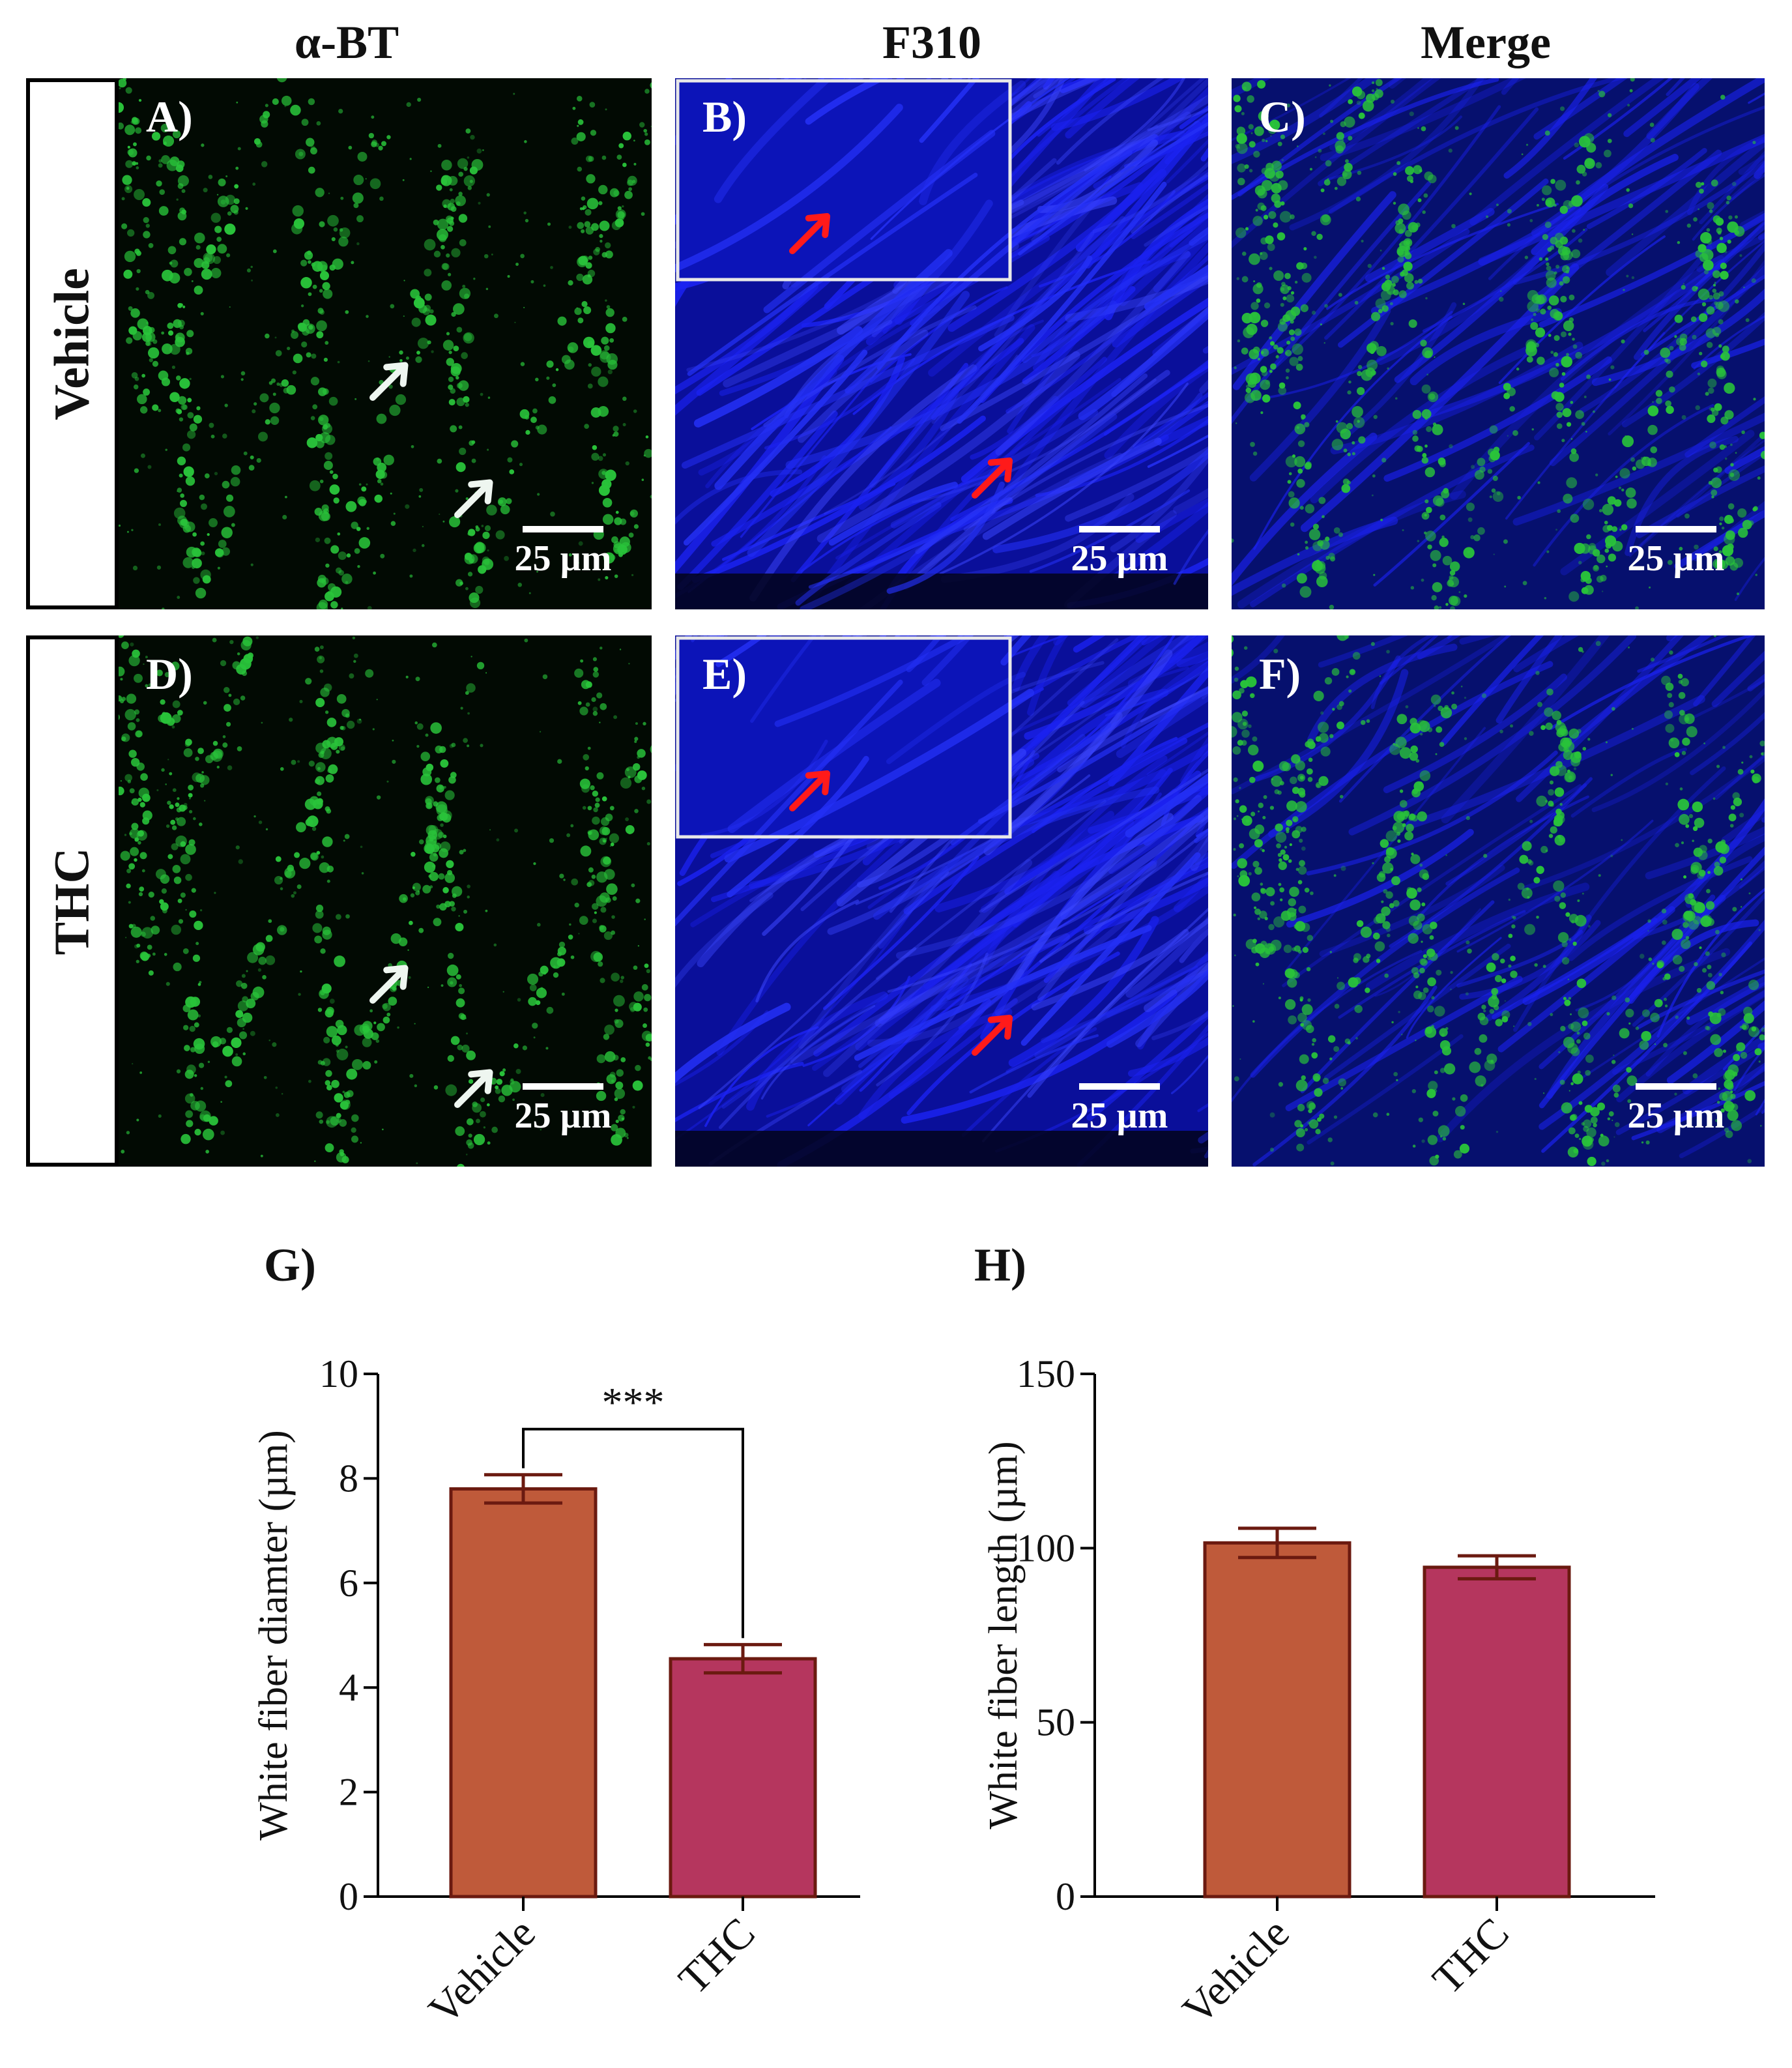 The width and height of the screenshot is (1792, 2068). I want to click on micrograph-panel-c: C) 25 µm, so click(1498, 343).